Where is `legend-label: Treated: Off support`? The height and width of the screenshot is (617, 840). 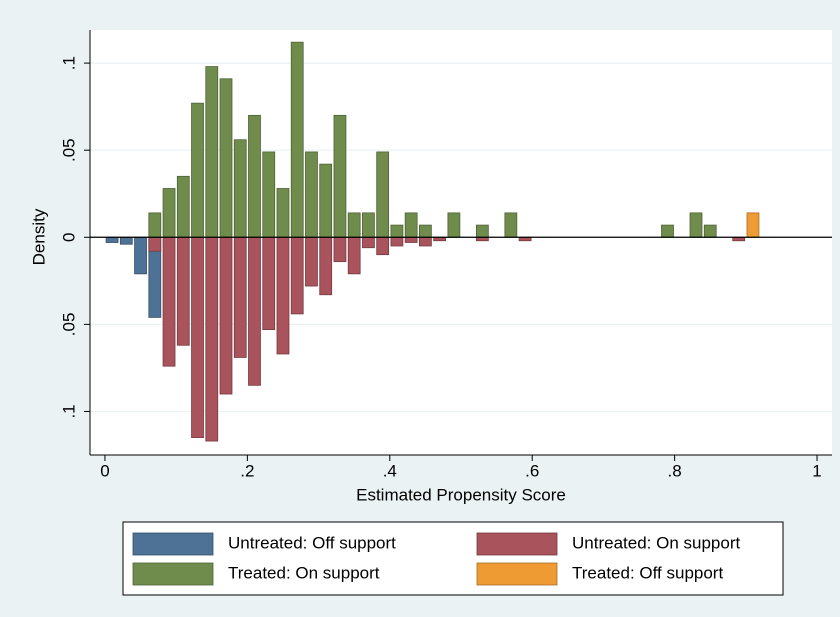 legend-label: Treated: Off support is located at coordinates (647, 572).